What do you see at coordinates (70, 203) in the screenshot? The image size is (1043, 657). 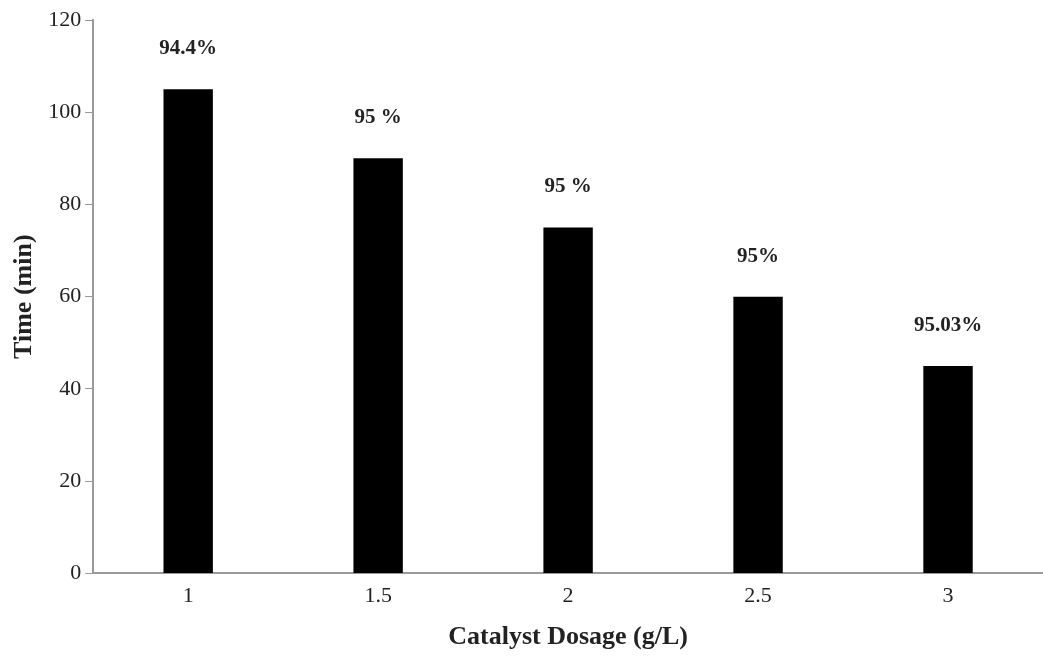 I see `y-tick-label: 80` at bounding box center [70, 203].